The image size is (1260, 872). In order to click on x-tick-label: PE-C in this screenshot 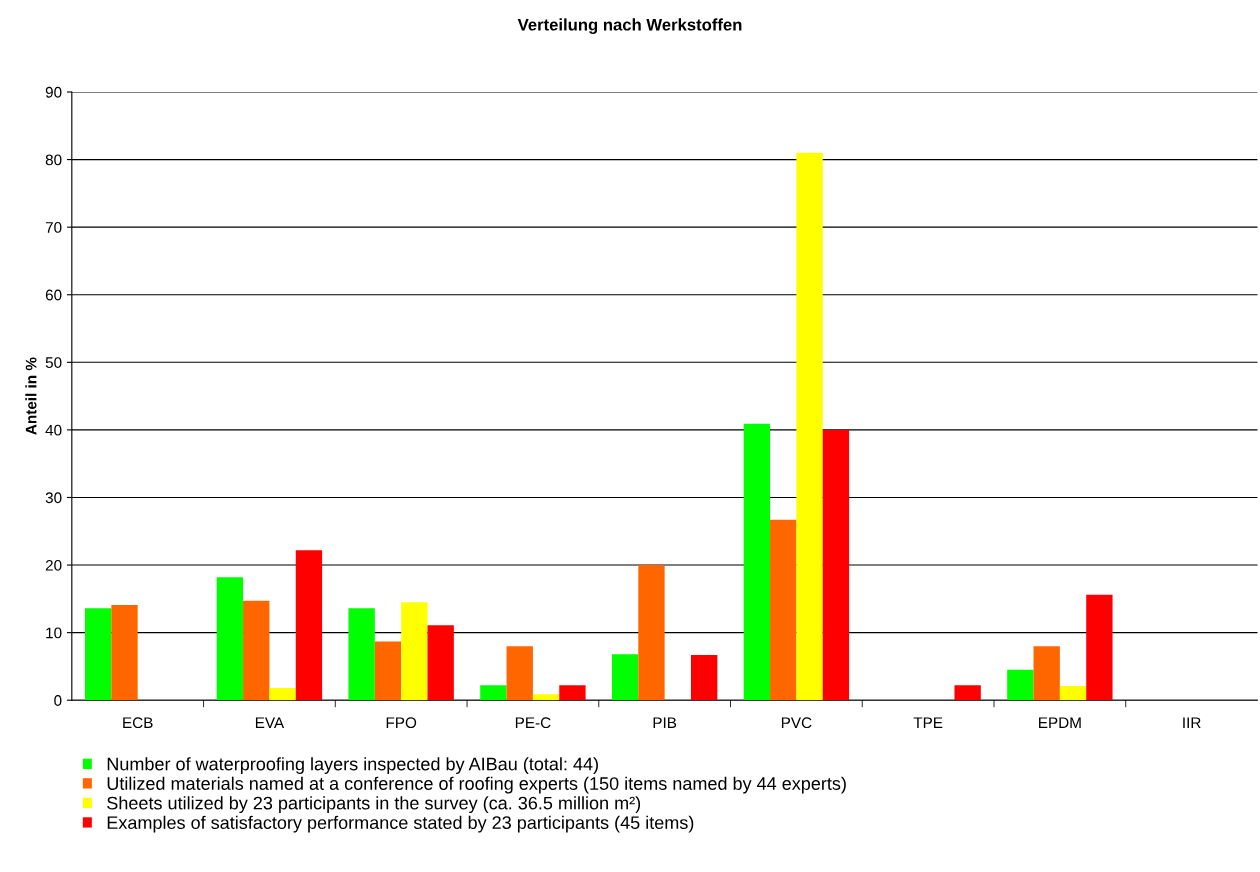, I will do `click(533, 723)`.